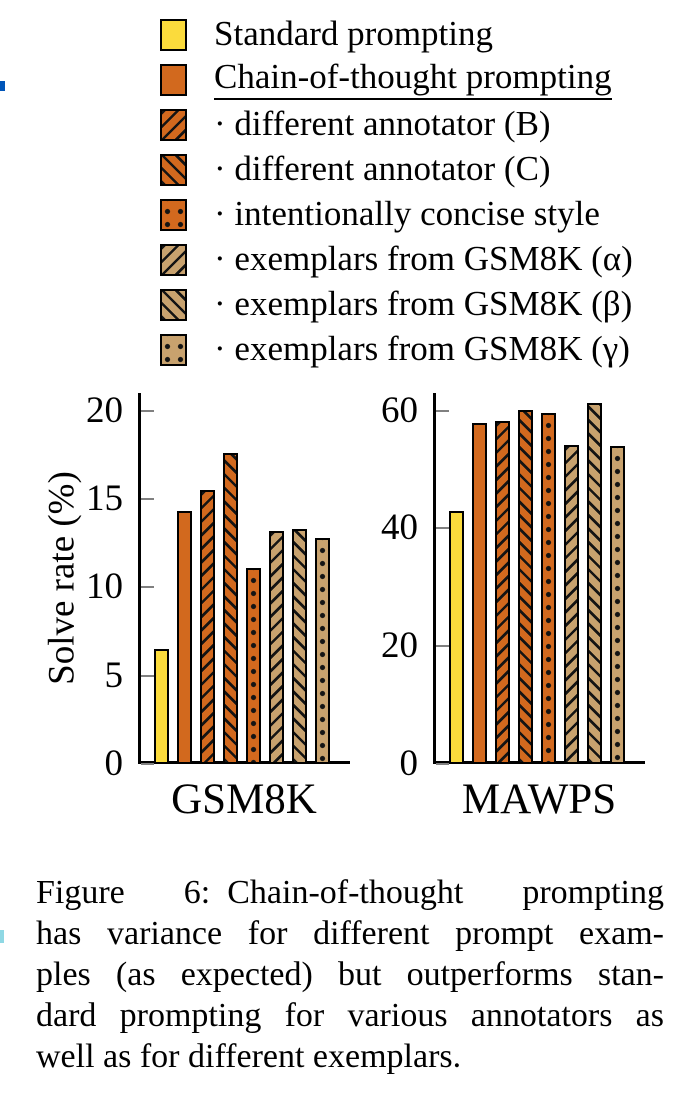  I want to click on legend-item-gsm8k-gamma: · exemplars from GSM8K (γ), so click(396, 349).